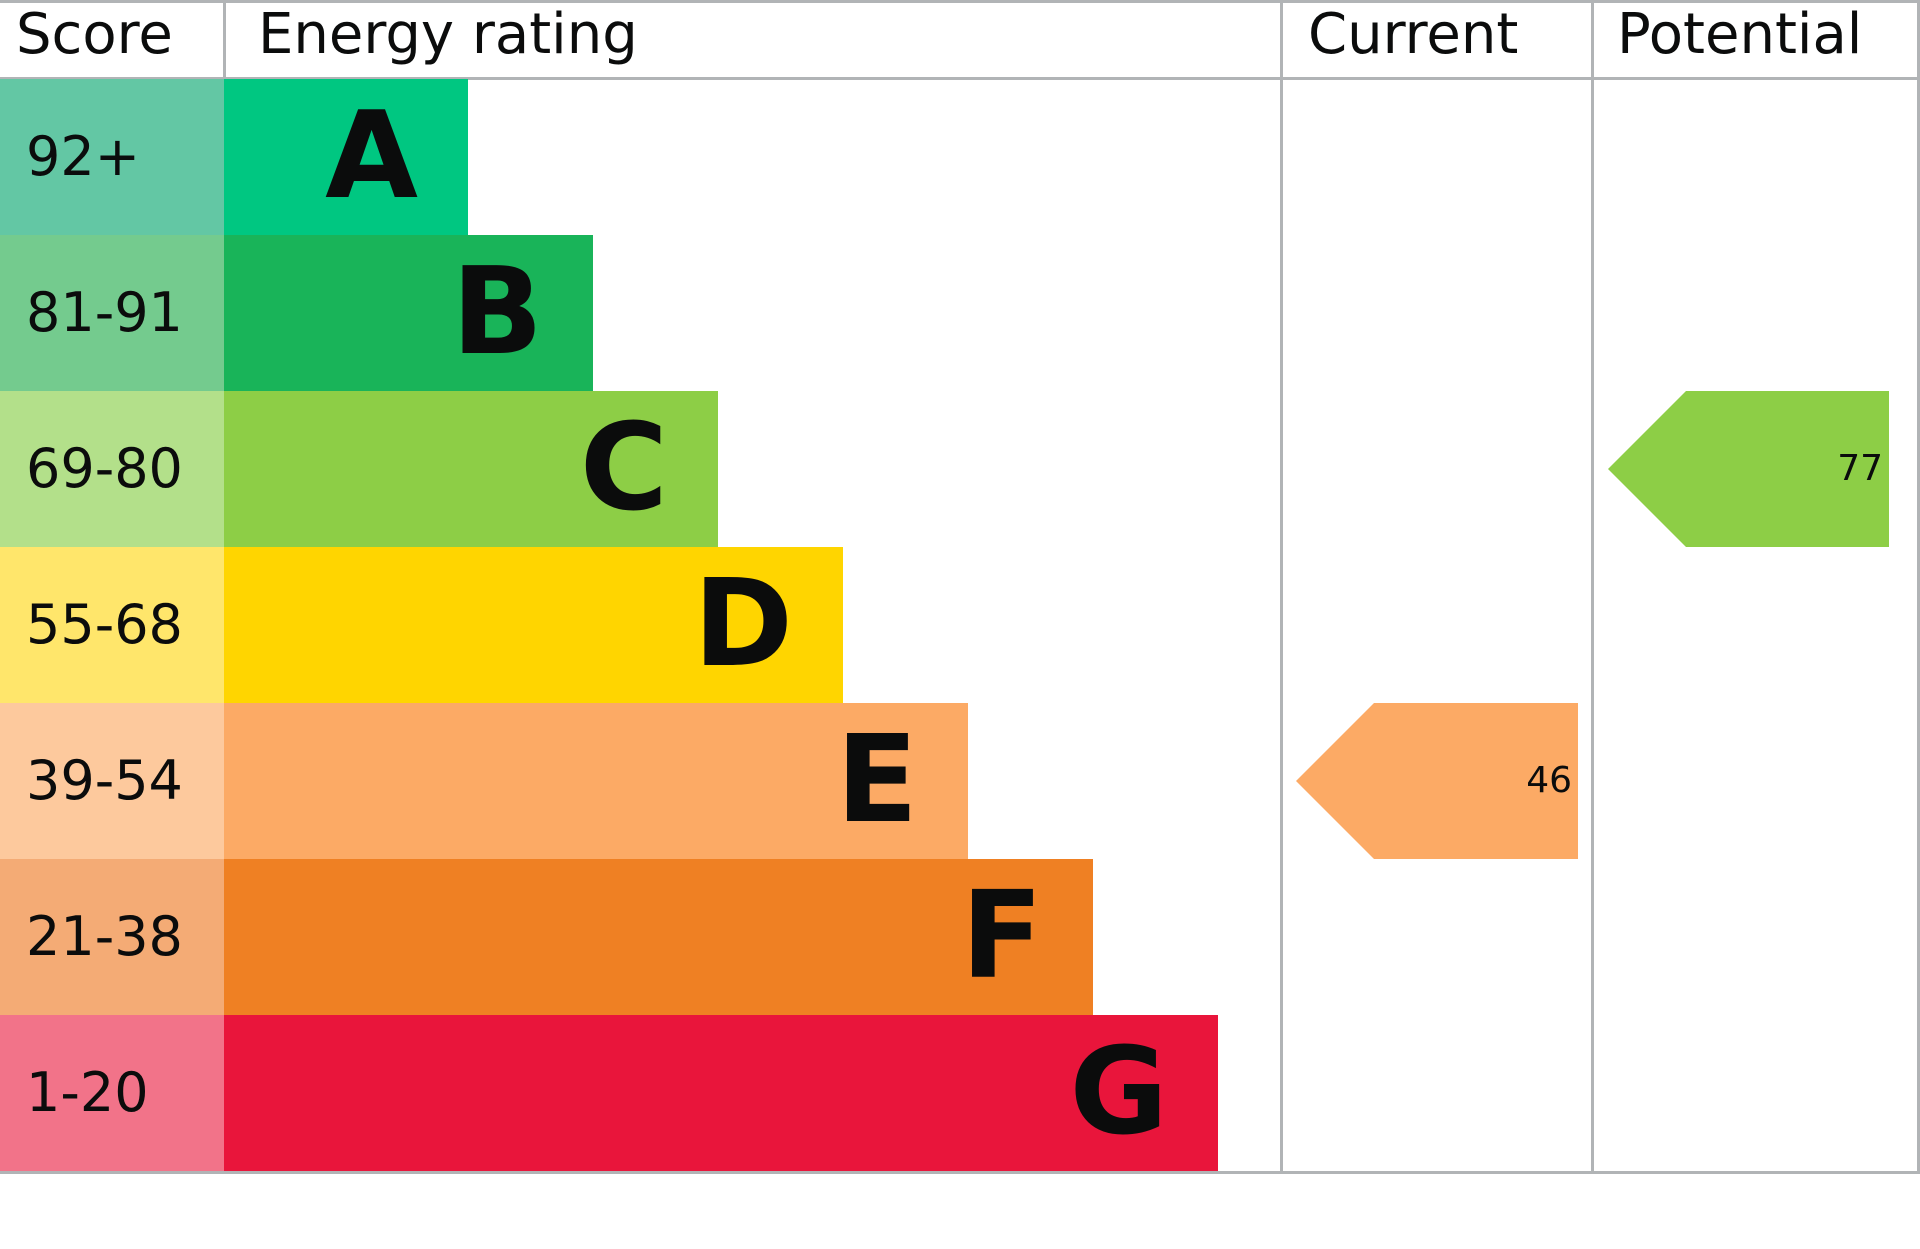 This screenshot has height=1249, width=1920. I want to click on potential-rating-arrow: 77, so click(1748, 469).